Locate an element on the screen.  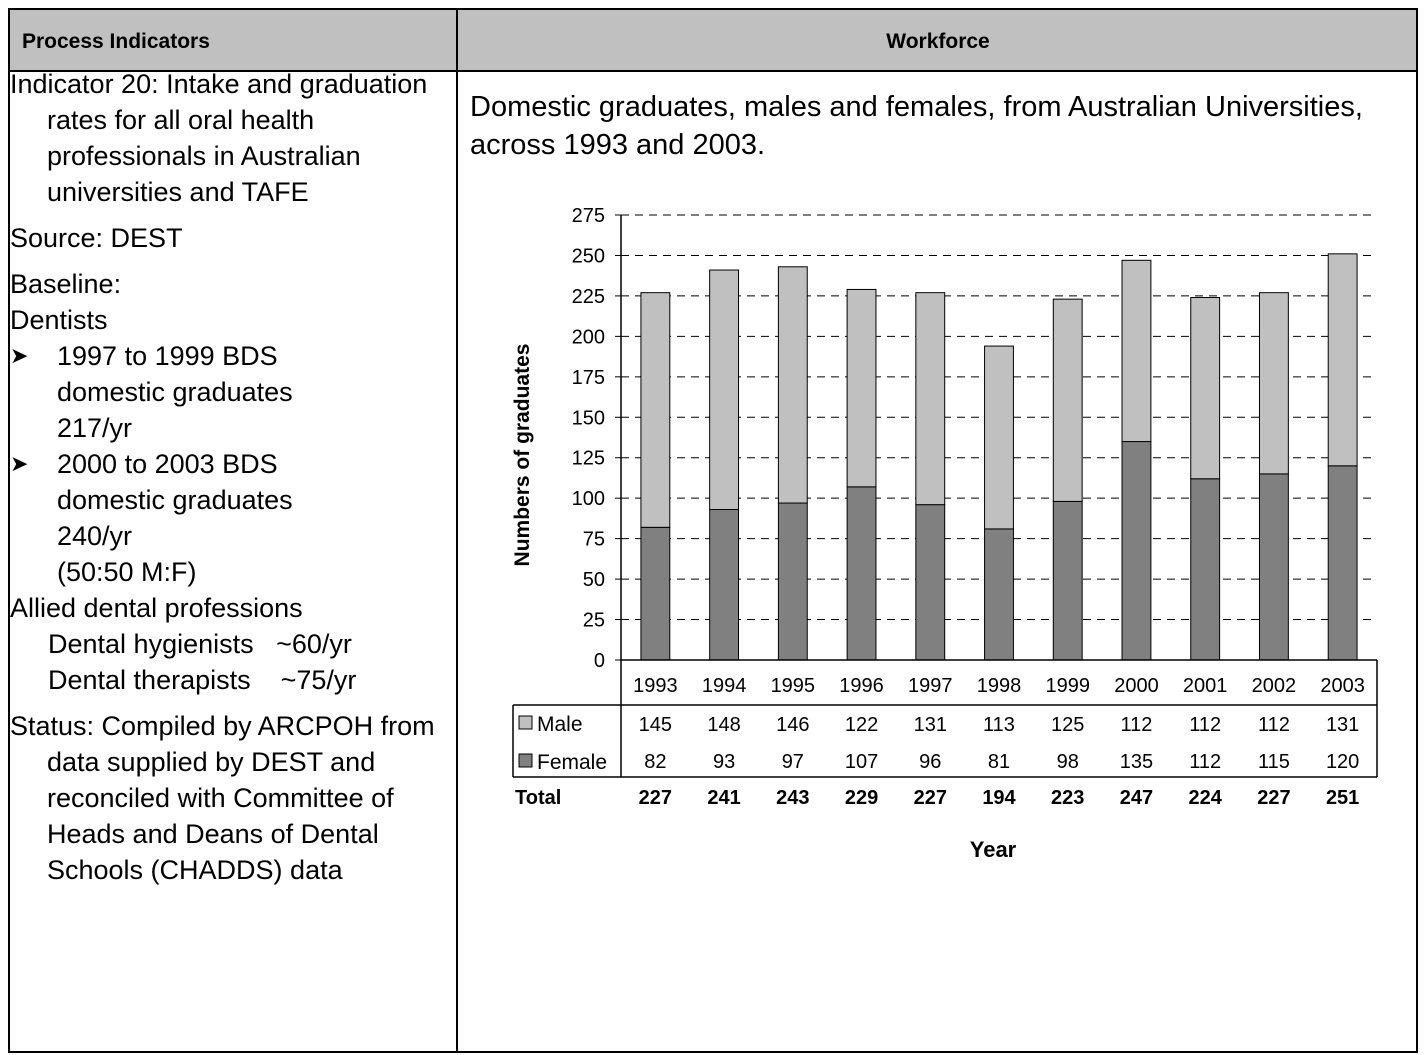
x-tick-label: 1993 is located at coordinates (655, 686).